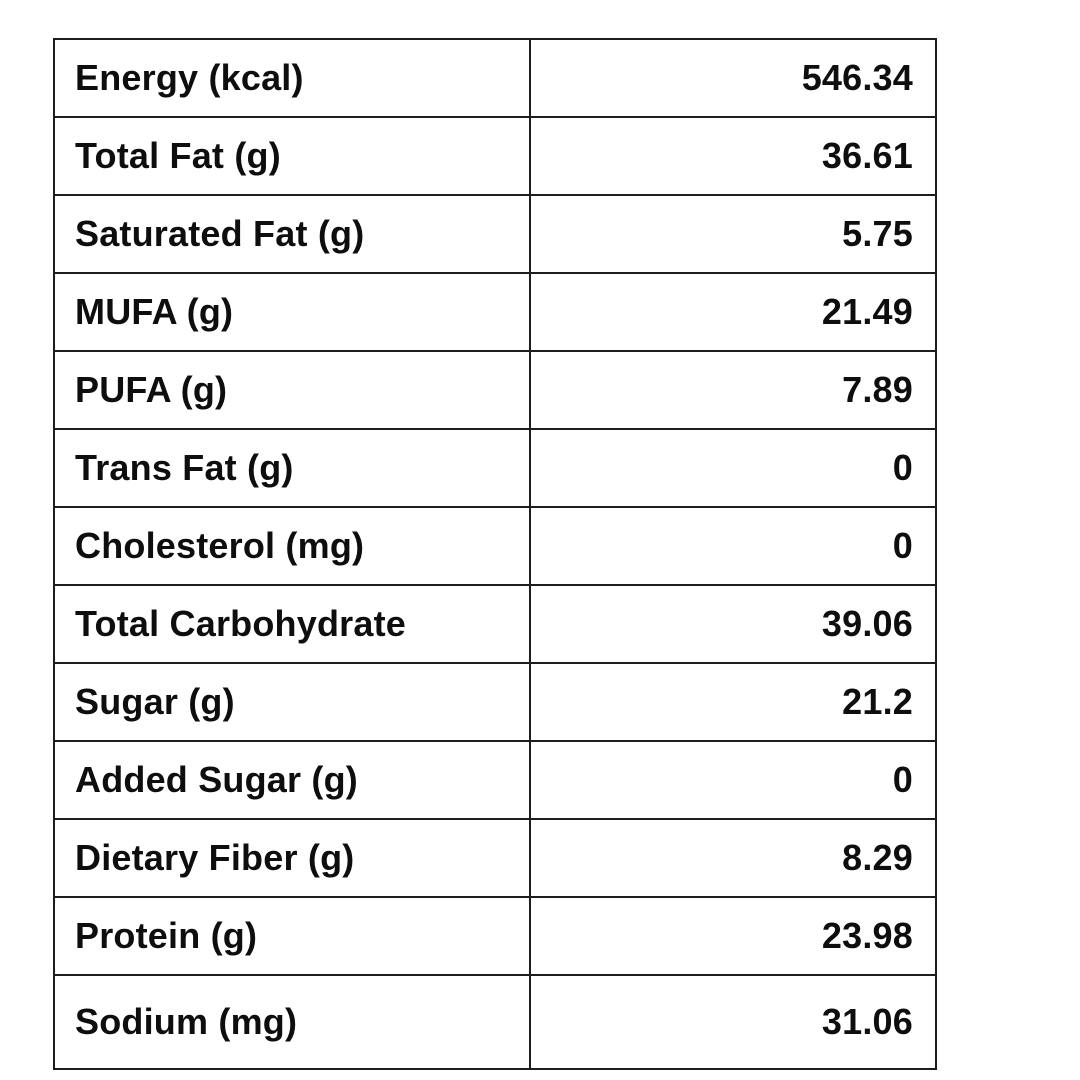 The width and height of the screenshot is (1080, 1080). I want to click on nutrient-value: 21.2, so click(733, 702).